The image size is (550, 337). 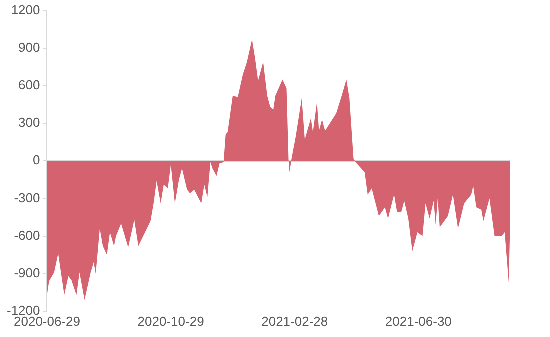 I want to click on x-tick-label: 2021-06-30, so click(x=418, y=321).